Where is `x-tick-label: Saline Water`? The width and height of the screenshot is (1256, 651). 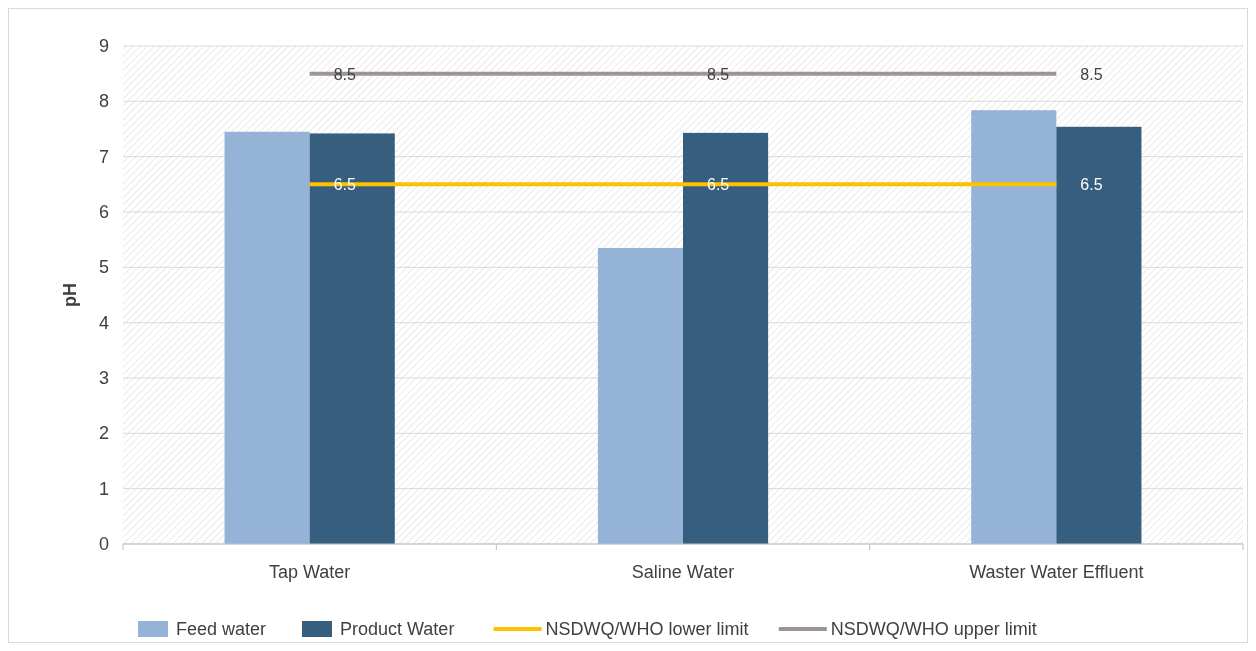
x-tick-label: Saline Water is located at coordinates (683, 572).